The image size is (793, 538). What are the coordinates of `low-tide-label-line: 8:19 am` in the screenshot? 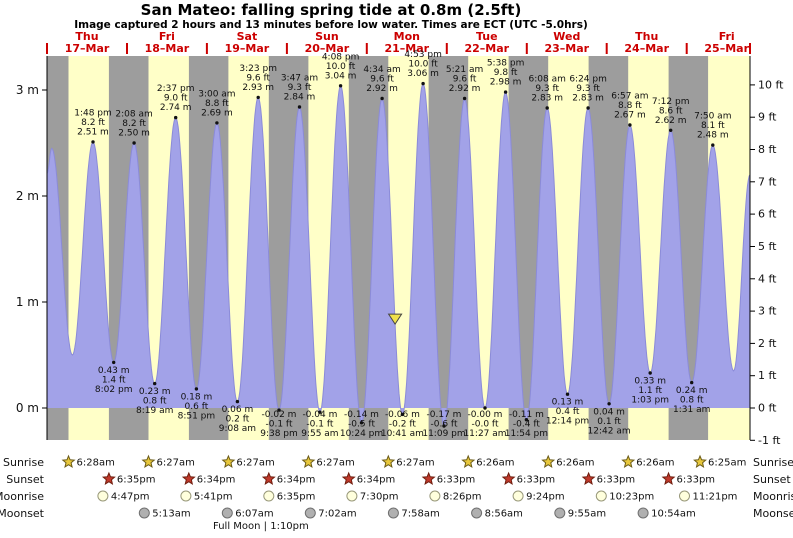 It's located at (154, 411).